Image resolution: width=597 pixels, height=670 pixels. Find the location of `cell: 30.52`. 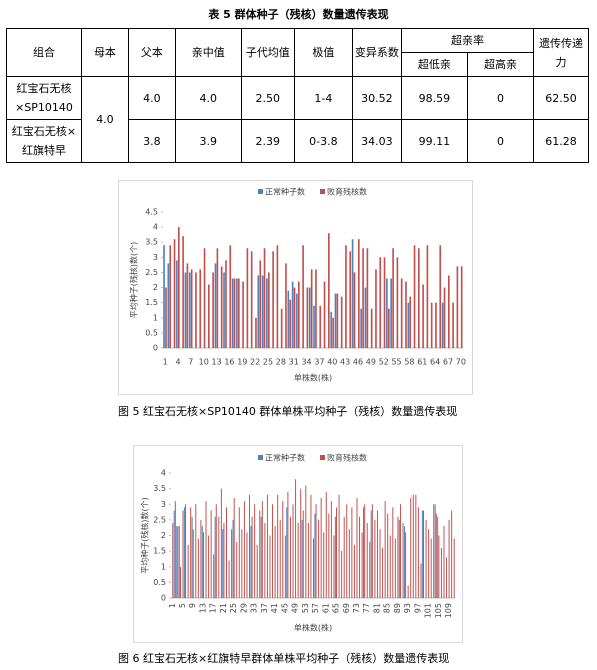

cell: 30.52 is located at coordinates (376, 98).